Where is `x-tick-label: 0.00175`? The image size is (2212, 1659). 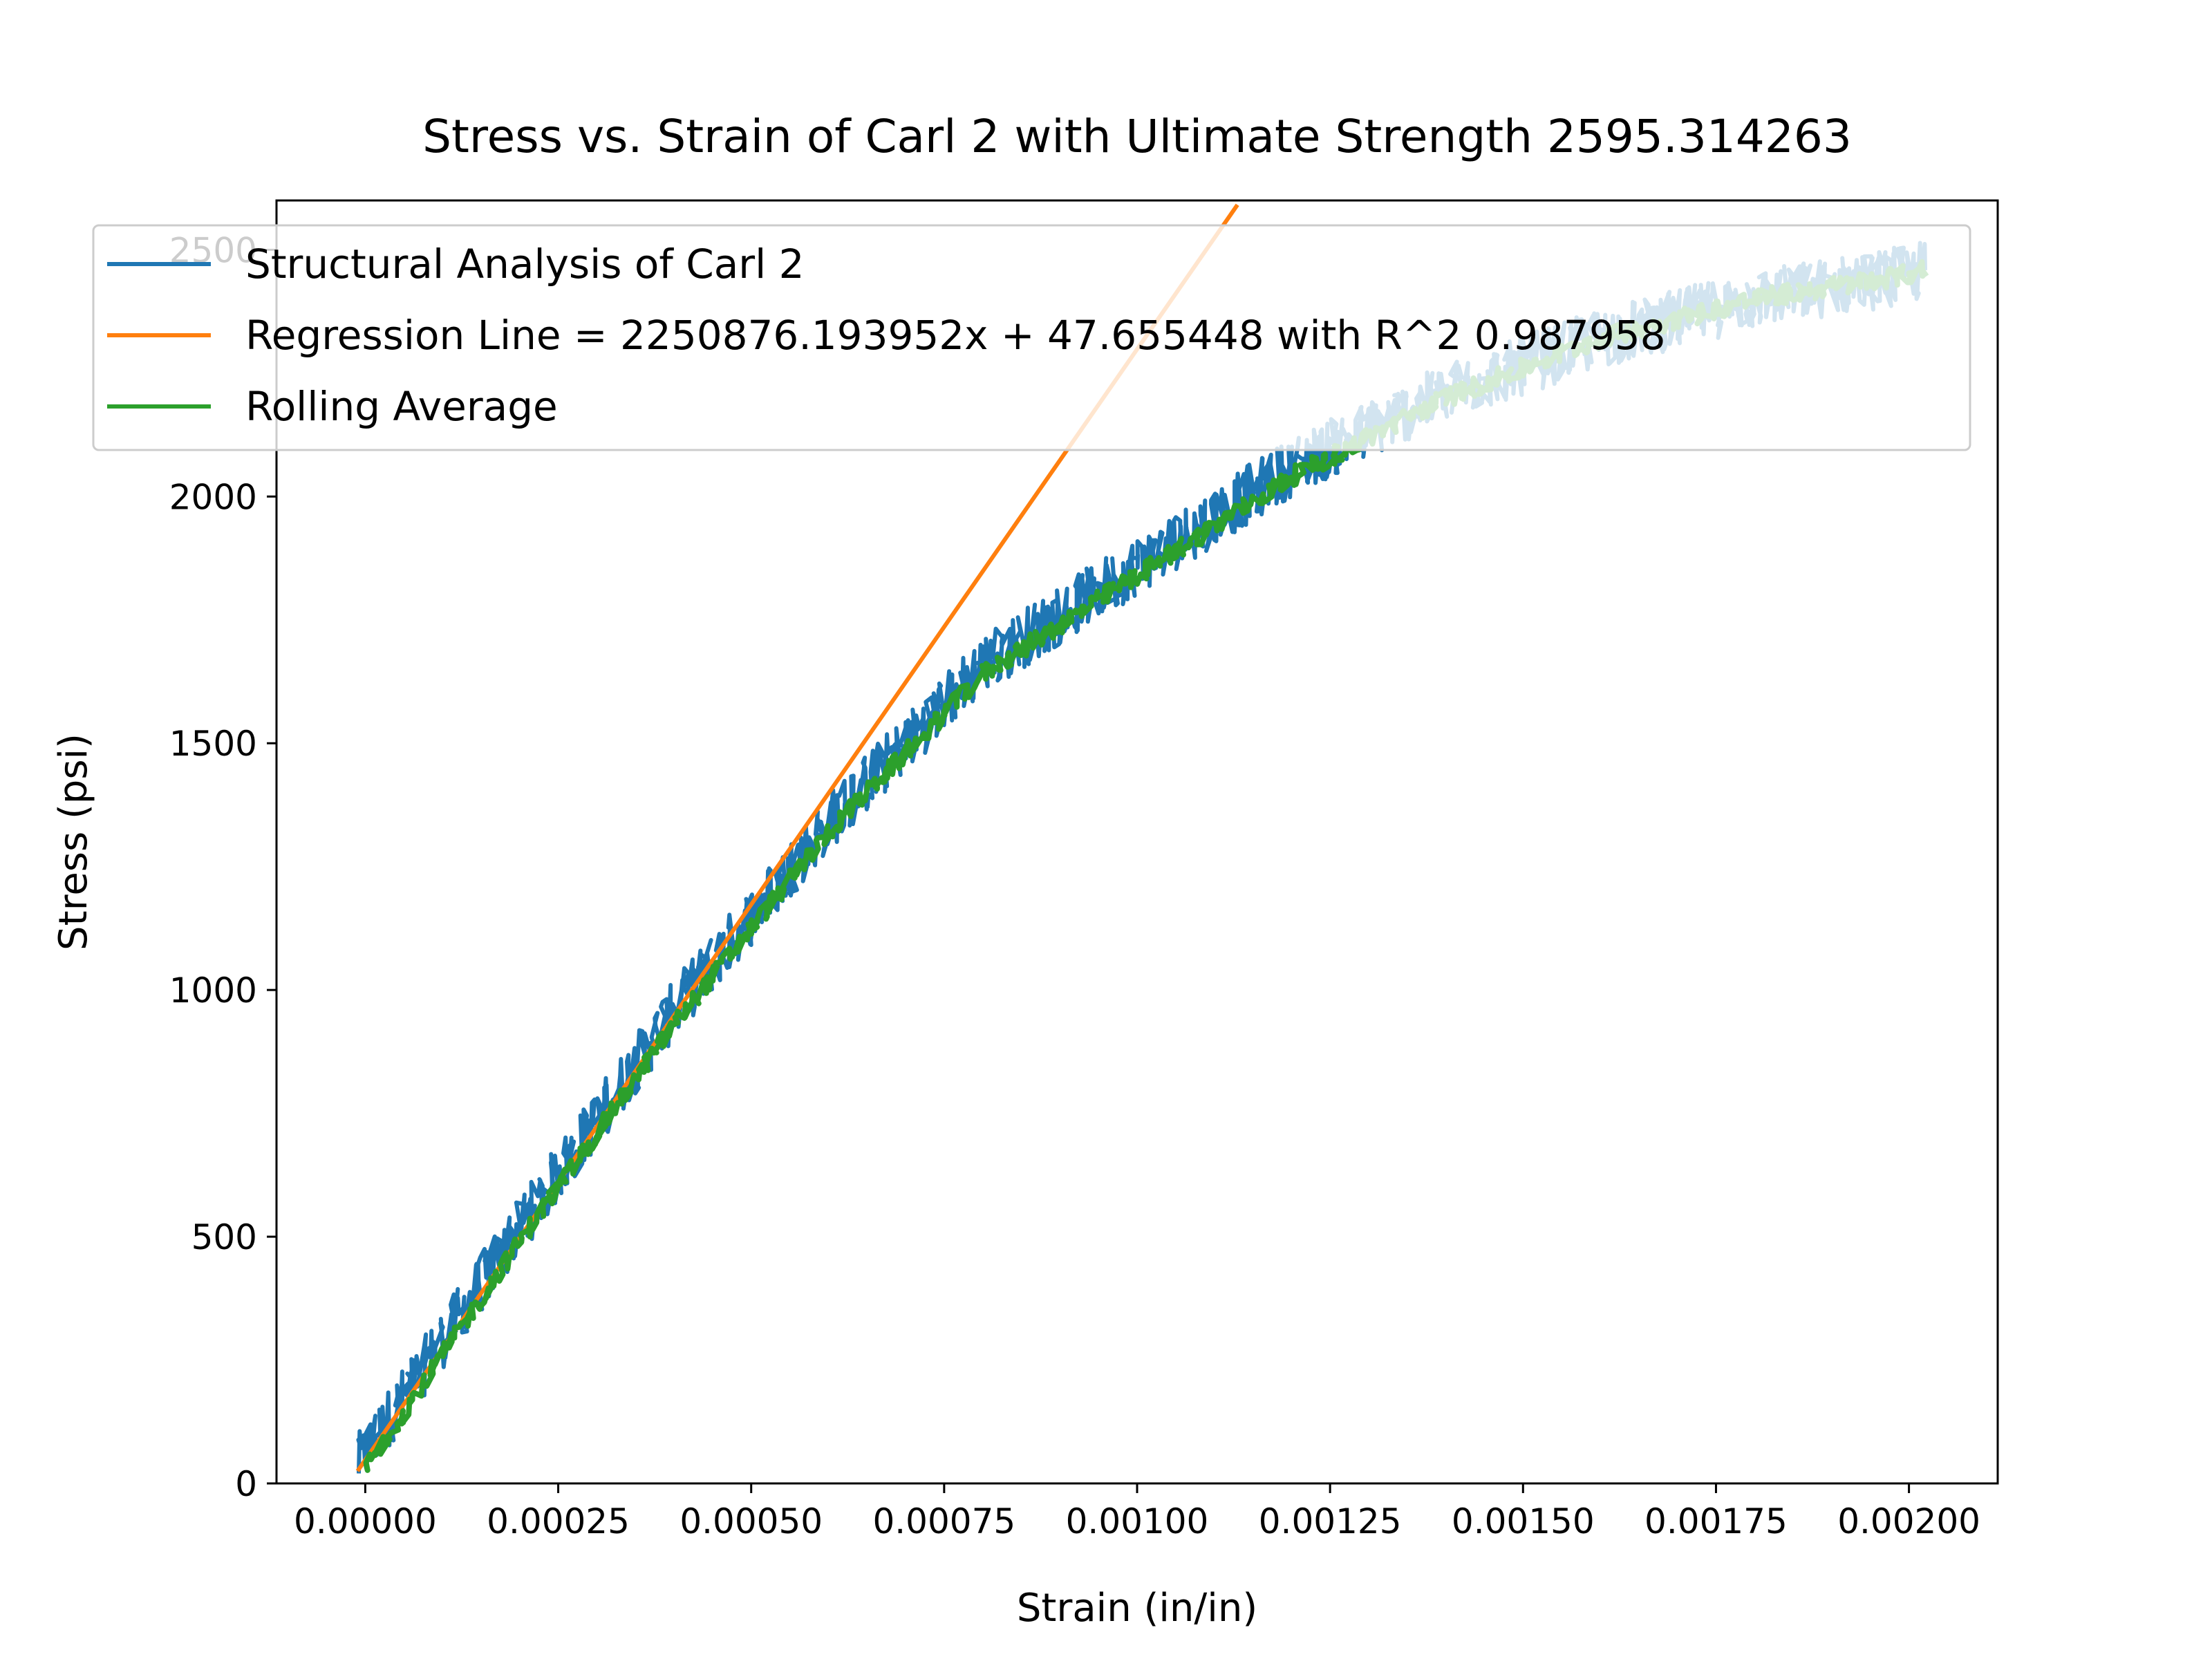
x-tick-label: 0.00175 is located at coordinates (1716, 1521).